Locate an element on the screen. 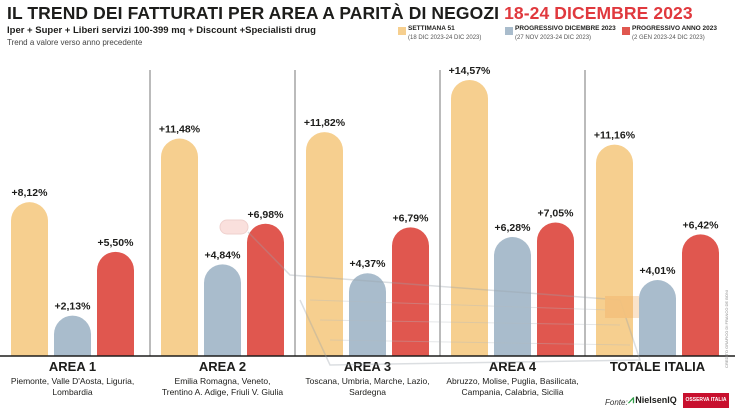 This screenshot has width=735, height=413. data-label-area-3-progressivo-dicembre-2023: +4,37% is located at coordinates (368, 264).